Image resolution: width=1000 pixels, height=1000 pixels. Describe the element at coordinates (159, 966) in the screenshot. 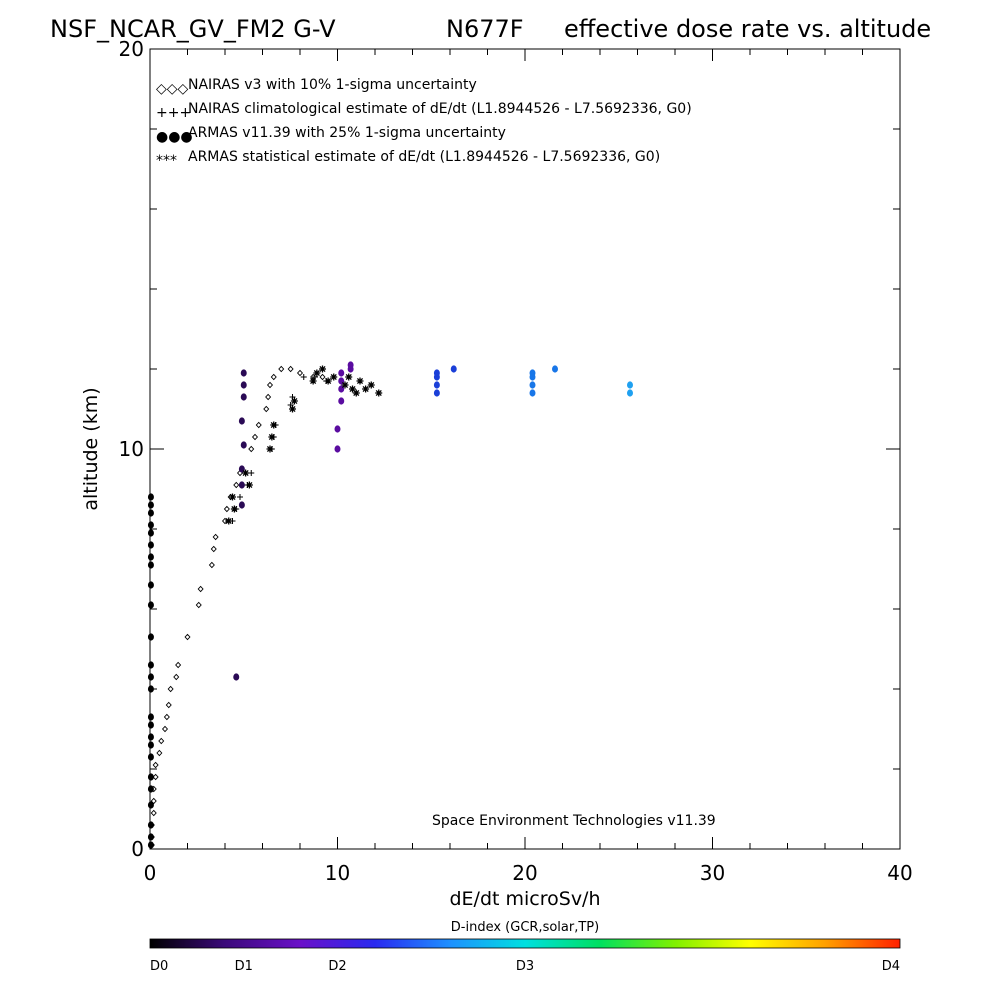

I see `colorbar-label: D0` at that location.